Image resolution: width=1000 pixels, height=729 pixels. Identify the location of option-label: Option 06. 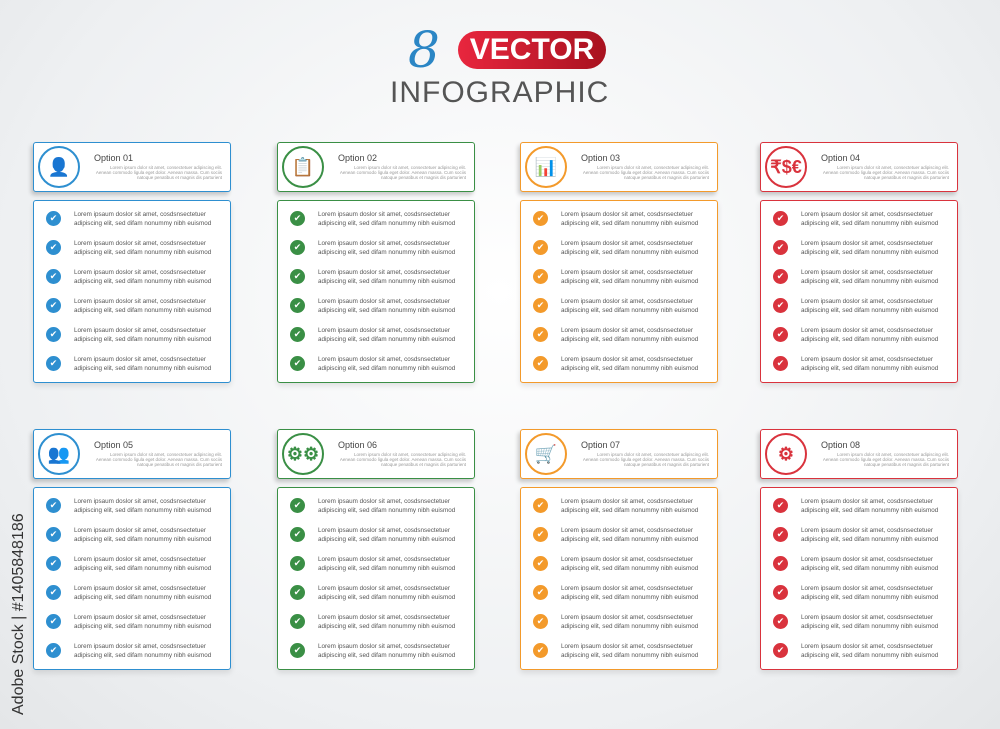
(358, 445).